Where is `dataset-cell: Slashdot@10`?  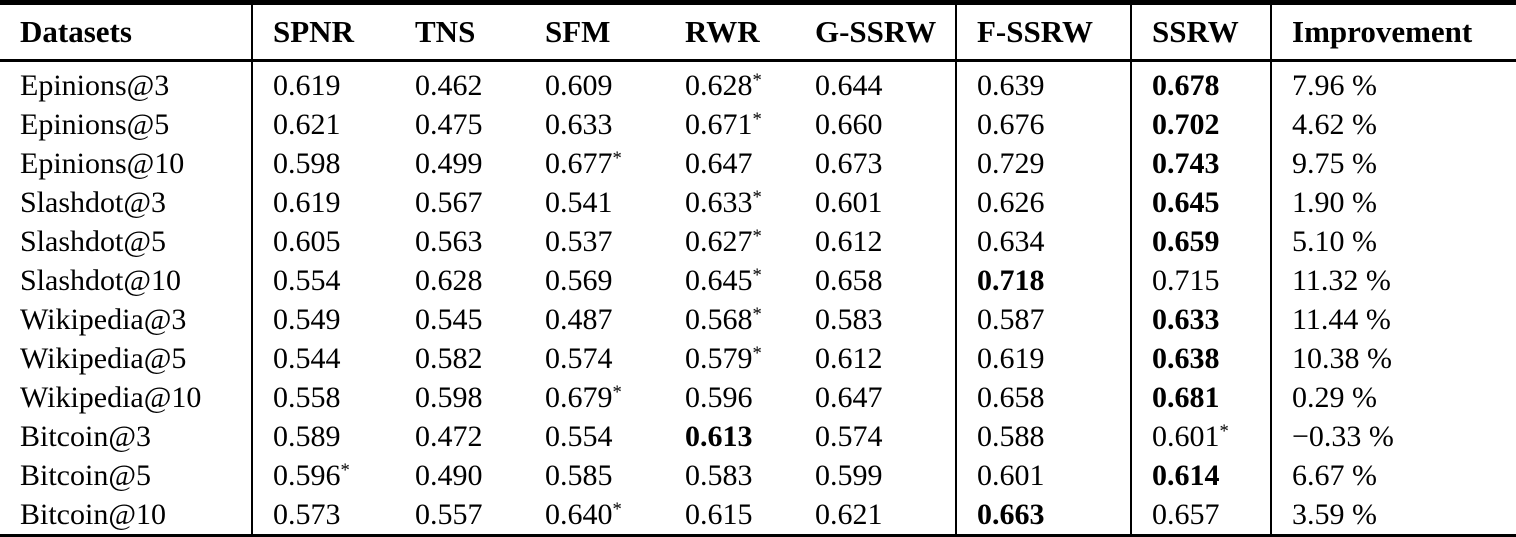
dataset-cell: Slashdot@10 is located at coordinates (126, 280).